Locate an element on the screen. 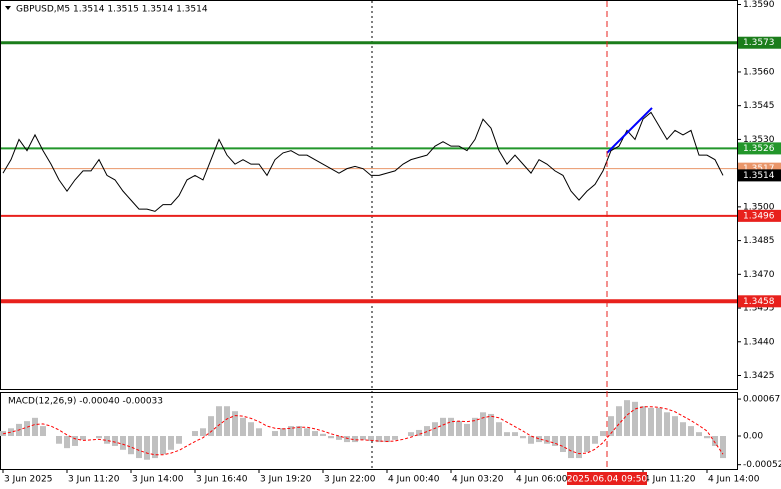  crosshair-label-box is located at coordinates (607, 478).